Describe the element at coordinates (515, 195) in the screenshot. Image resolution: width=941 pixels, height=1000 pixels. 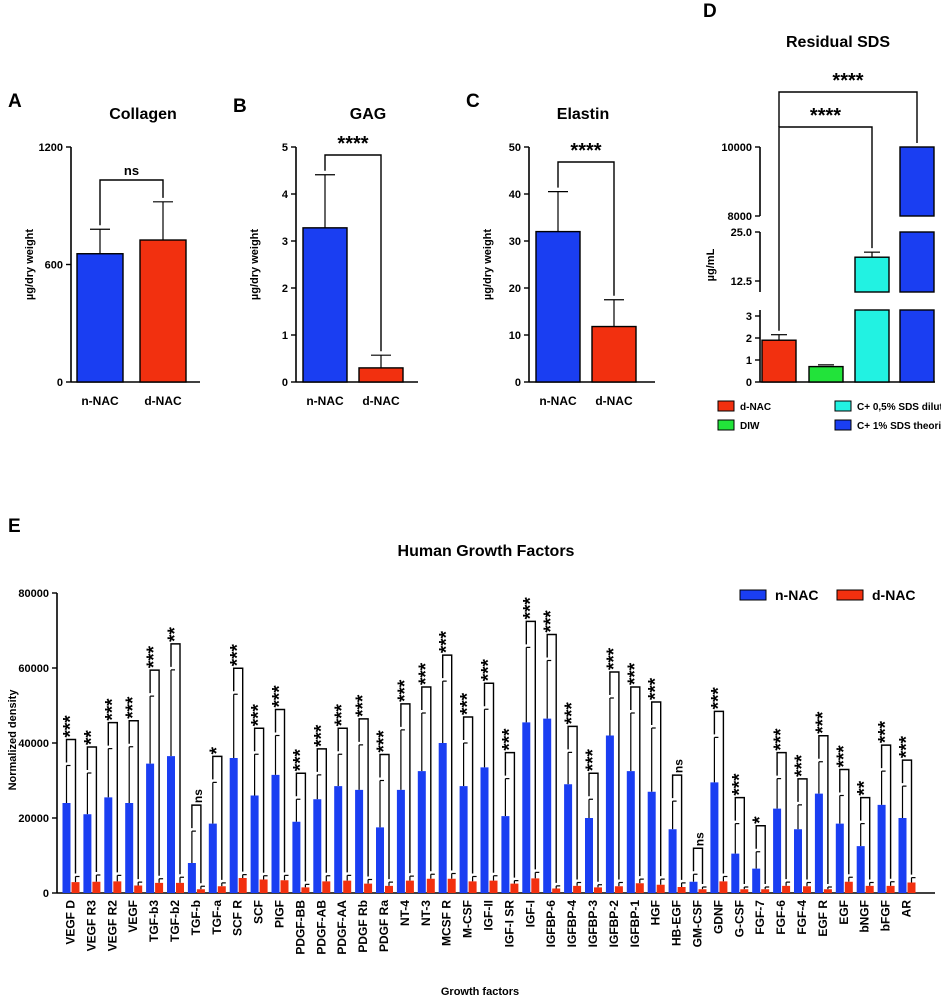
I see `y-tick-label-c: 40` at that location.